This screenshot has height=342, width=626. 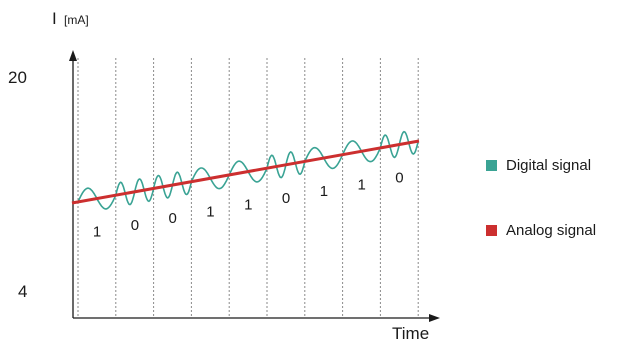 I want to click on y-axis-arrow, so click(x=73, y=55).